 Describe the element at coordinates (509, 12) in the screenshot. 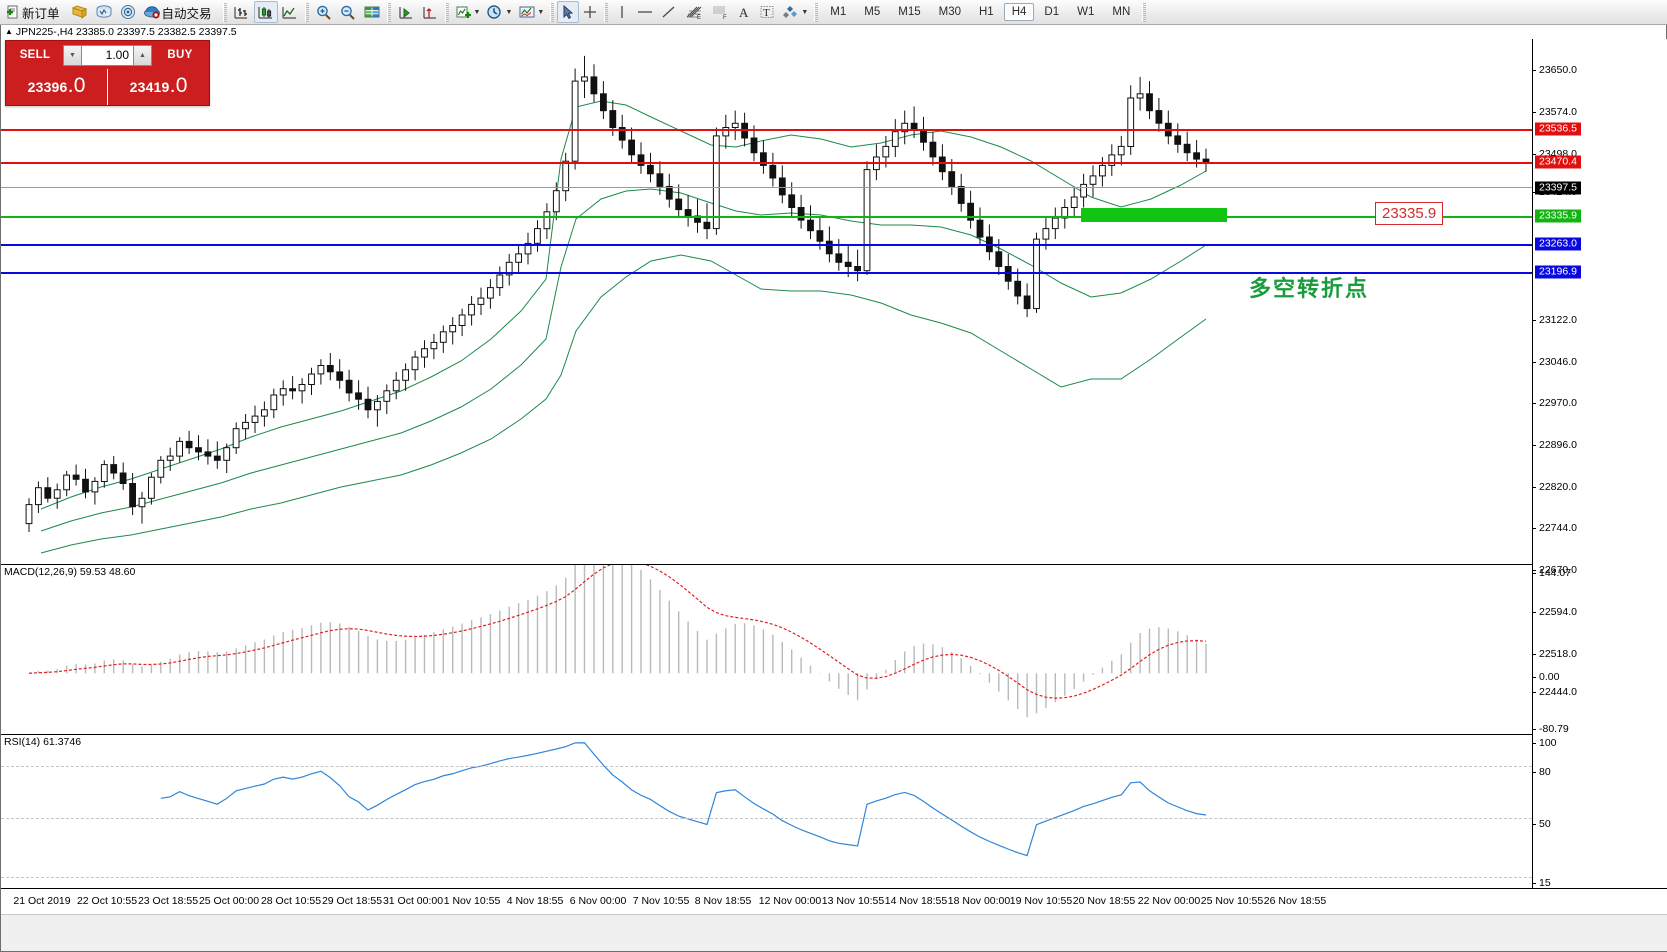

I see `period-caret-icon: ▼` at that location.